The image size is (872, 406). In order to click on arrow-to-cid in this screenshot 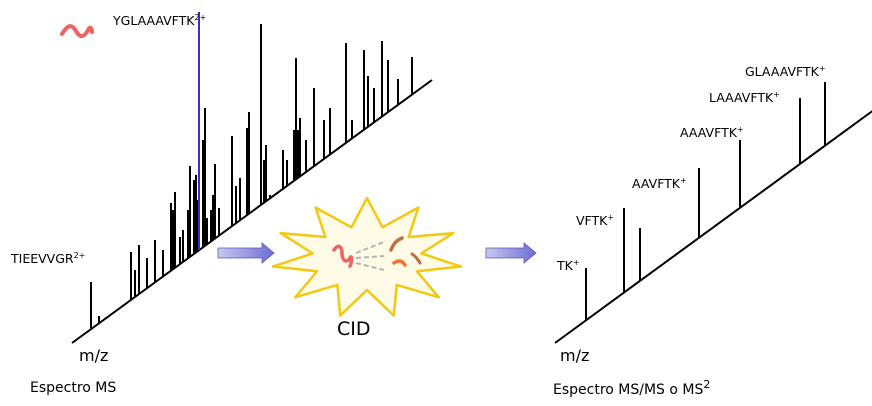, I will do `click(246, 253)`.